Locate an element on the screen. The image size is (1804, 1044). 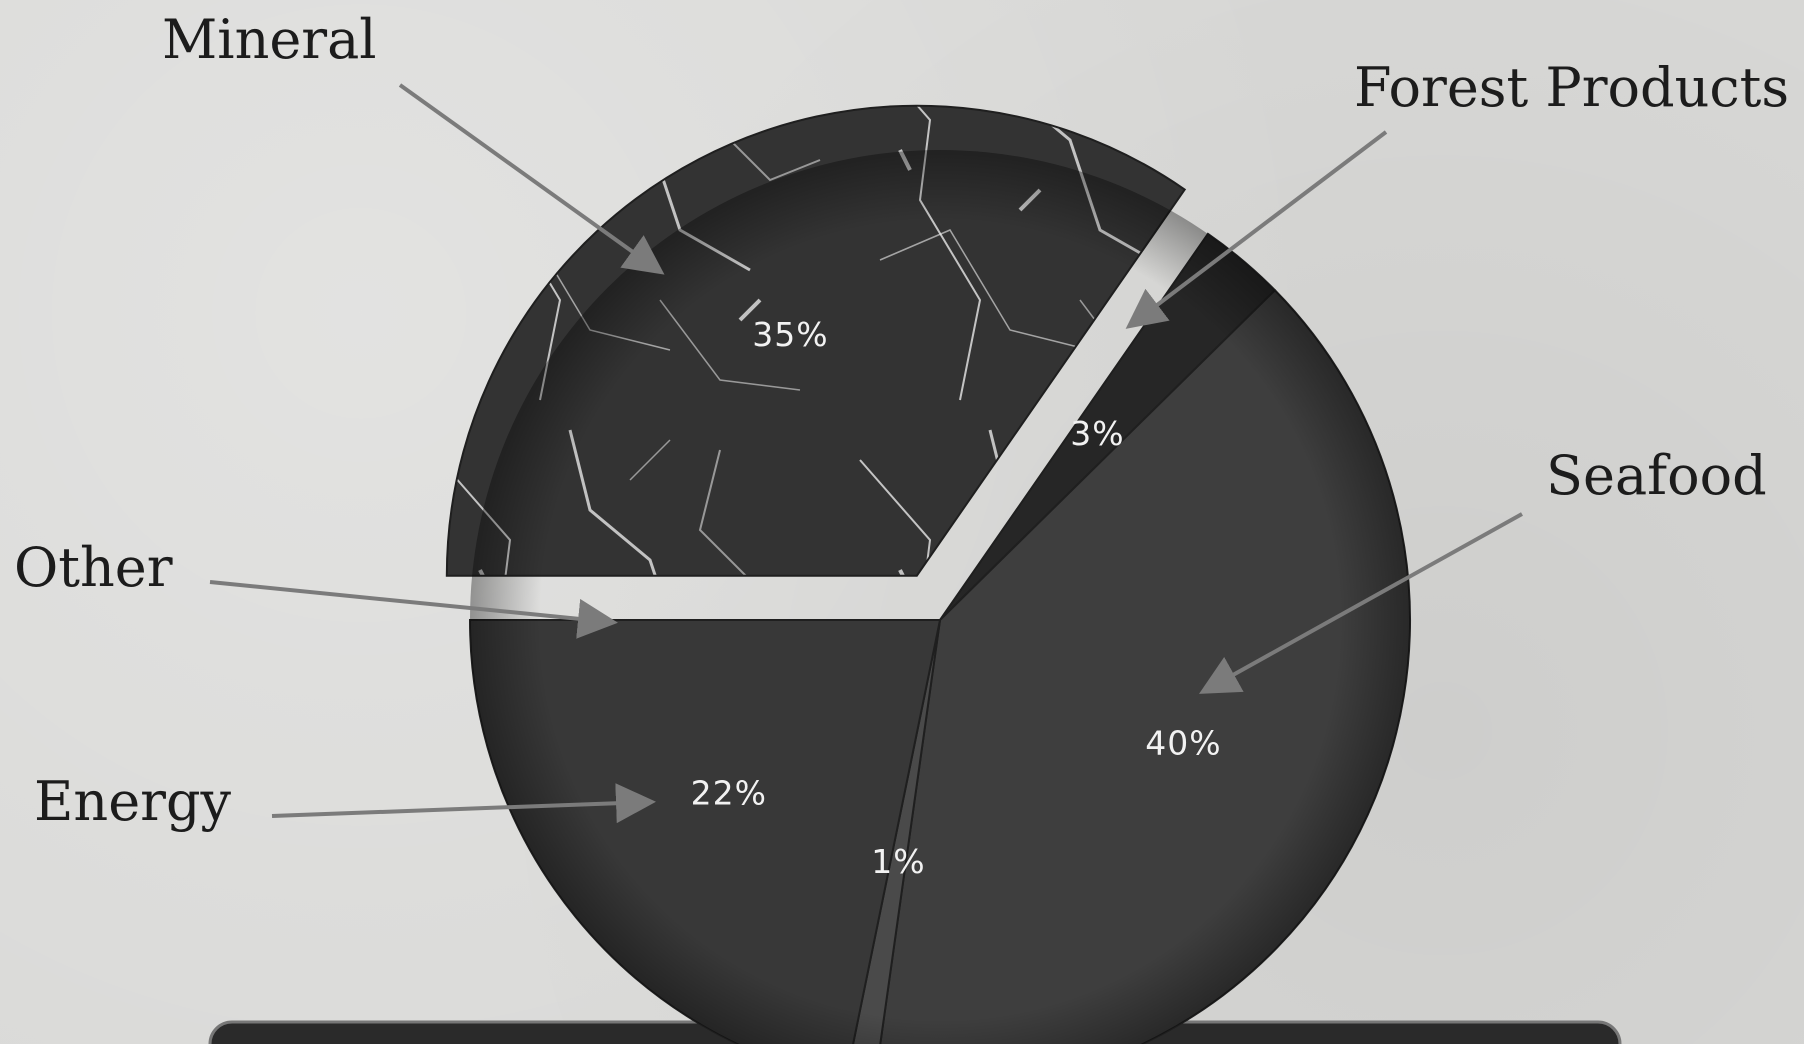
leader-line-forest-products is located at coordinates (1256, 229).